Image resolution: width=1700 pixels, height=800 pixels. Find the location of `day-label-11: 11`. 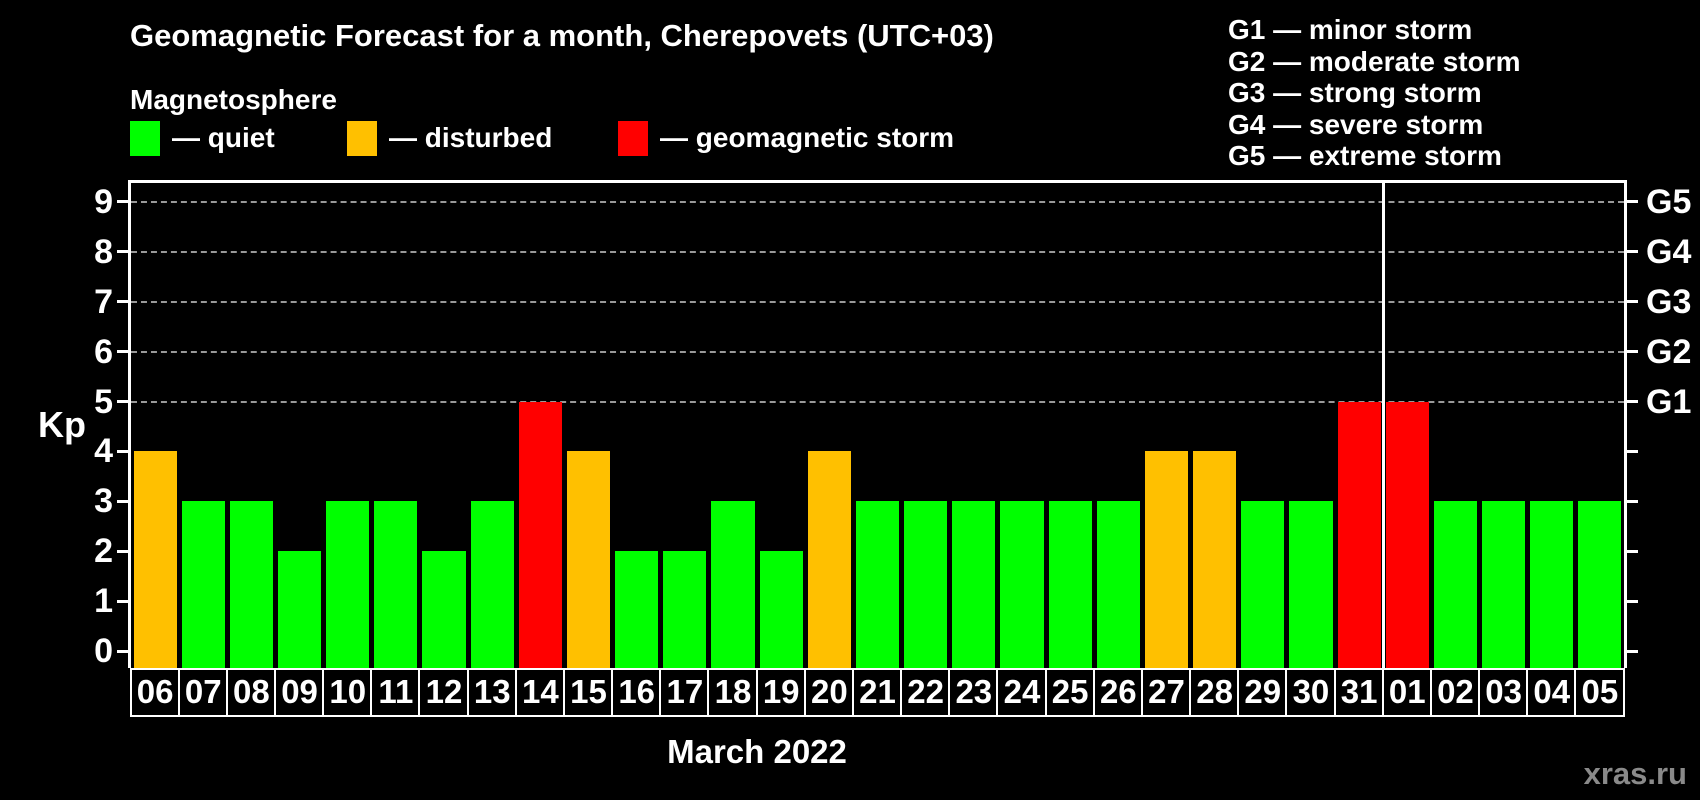

day-label-11: 11 is located at coordinates (396, 692).